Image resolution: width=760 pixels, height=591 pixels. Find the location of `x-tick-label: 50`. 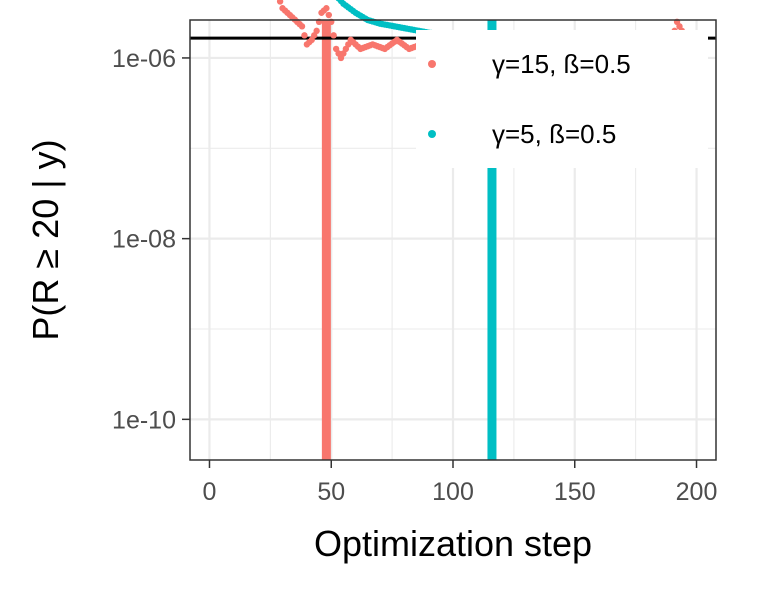

x-tick-label: 50 is located at coordinates (331, 492).